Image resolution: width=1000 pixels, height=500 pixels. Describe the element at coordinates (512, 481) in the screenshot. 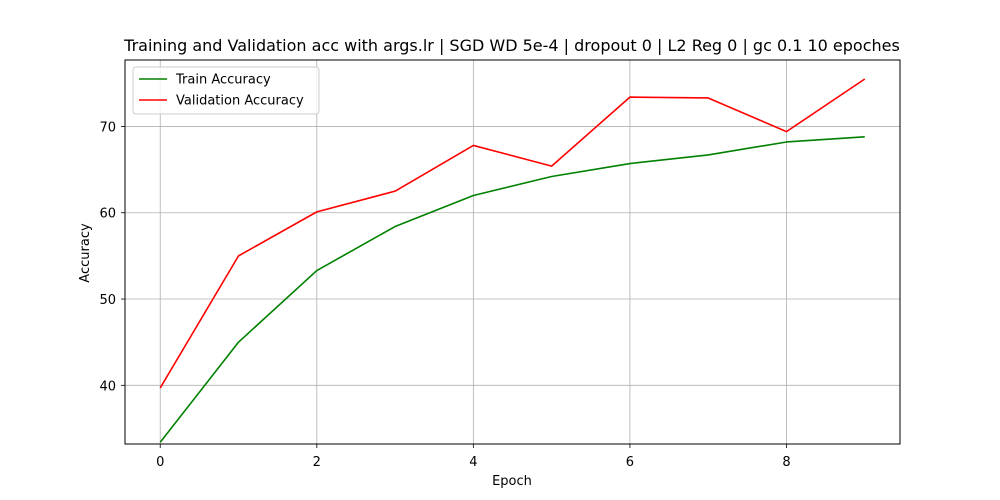

I see `x-axis-label: Epoch` at that location.